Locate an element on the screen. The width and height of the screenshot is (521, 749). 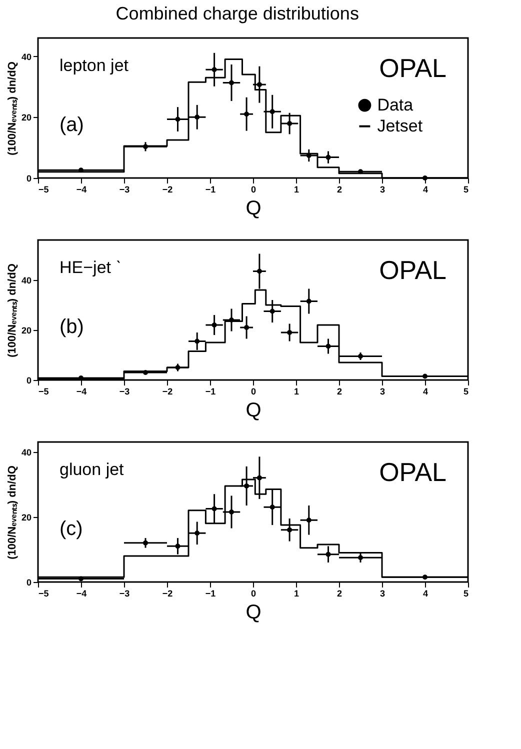
annotation: gluon jet is located at coordinates (92, 469).